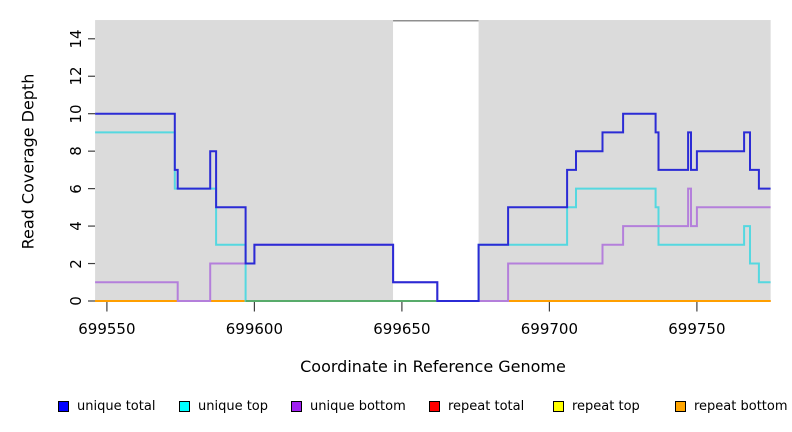 This screenshot has height=432, width=792. Describe the element at coordinates (76, 226) in the screenshot. I see `y-tick-label-4: 4` at that location.